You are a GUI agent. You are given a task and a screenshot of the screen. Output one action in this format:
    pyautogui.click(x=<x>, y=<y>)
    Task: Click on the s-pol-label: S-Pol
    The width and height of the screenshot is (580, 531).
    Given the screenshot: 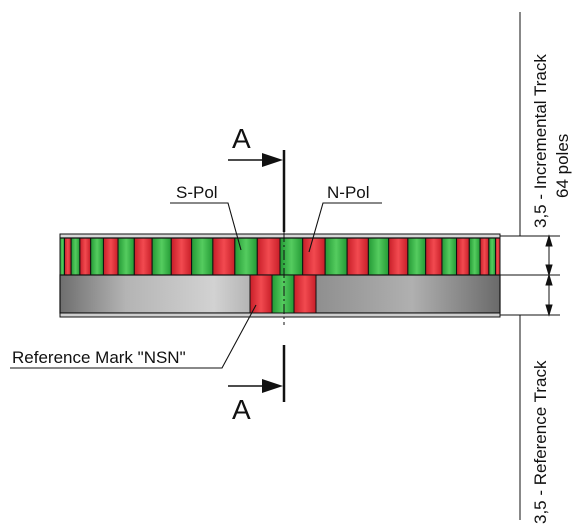 What is the action you would take?
    pyautogui.click(x=197, y=192)
    